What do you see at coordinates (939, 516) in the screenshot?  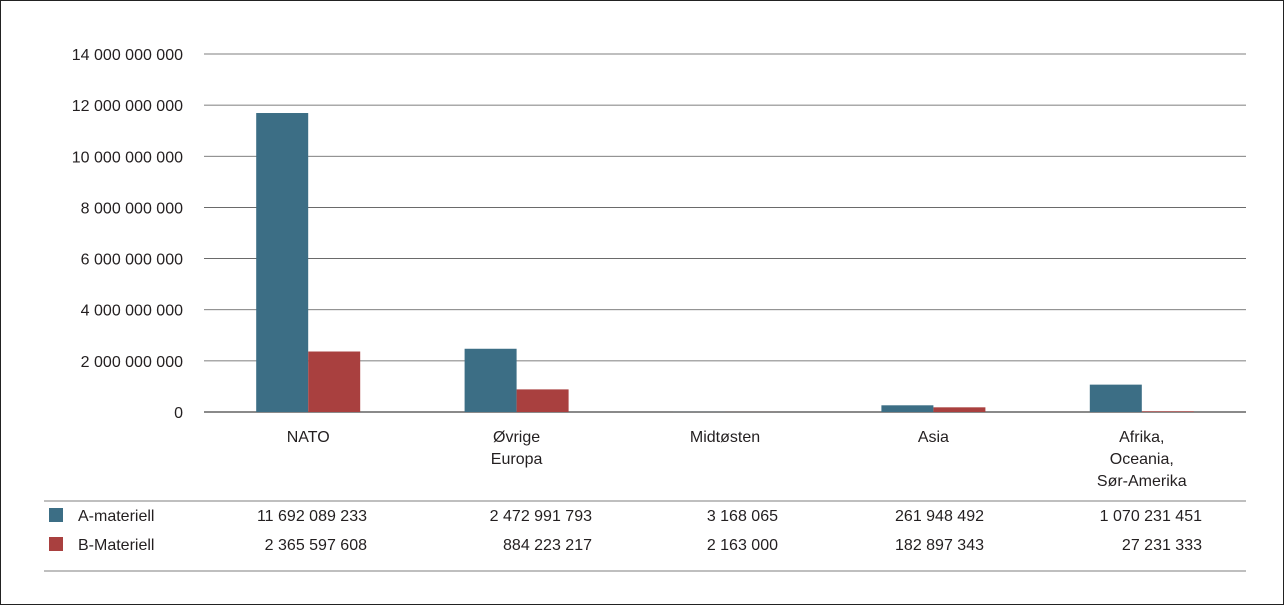 I see `table-value: 261 948 492` at bounding box center [939, 516].